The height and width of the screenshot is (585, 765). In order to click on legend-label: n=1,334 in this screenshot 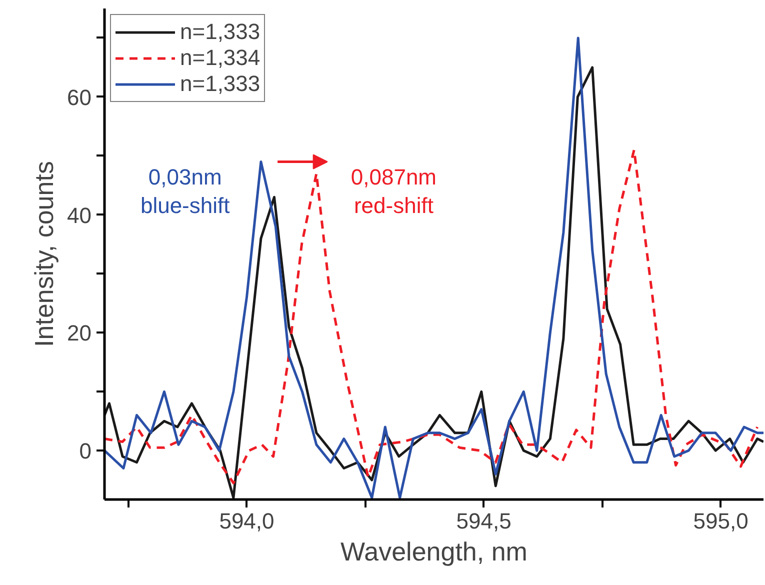, I will do `click(220, 58)`.